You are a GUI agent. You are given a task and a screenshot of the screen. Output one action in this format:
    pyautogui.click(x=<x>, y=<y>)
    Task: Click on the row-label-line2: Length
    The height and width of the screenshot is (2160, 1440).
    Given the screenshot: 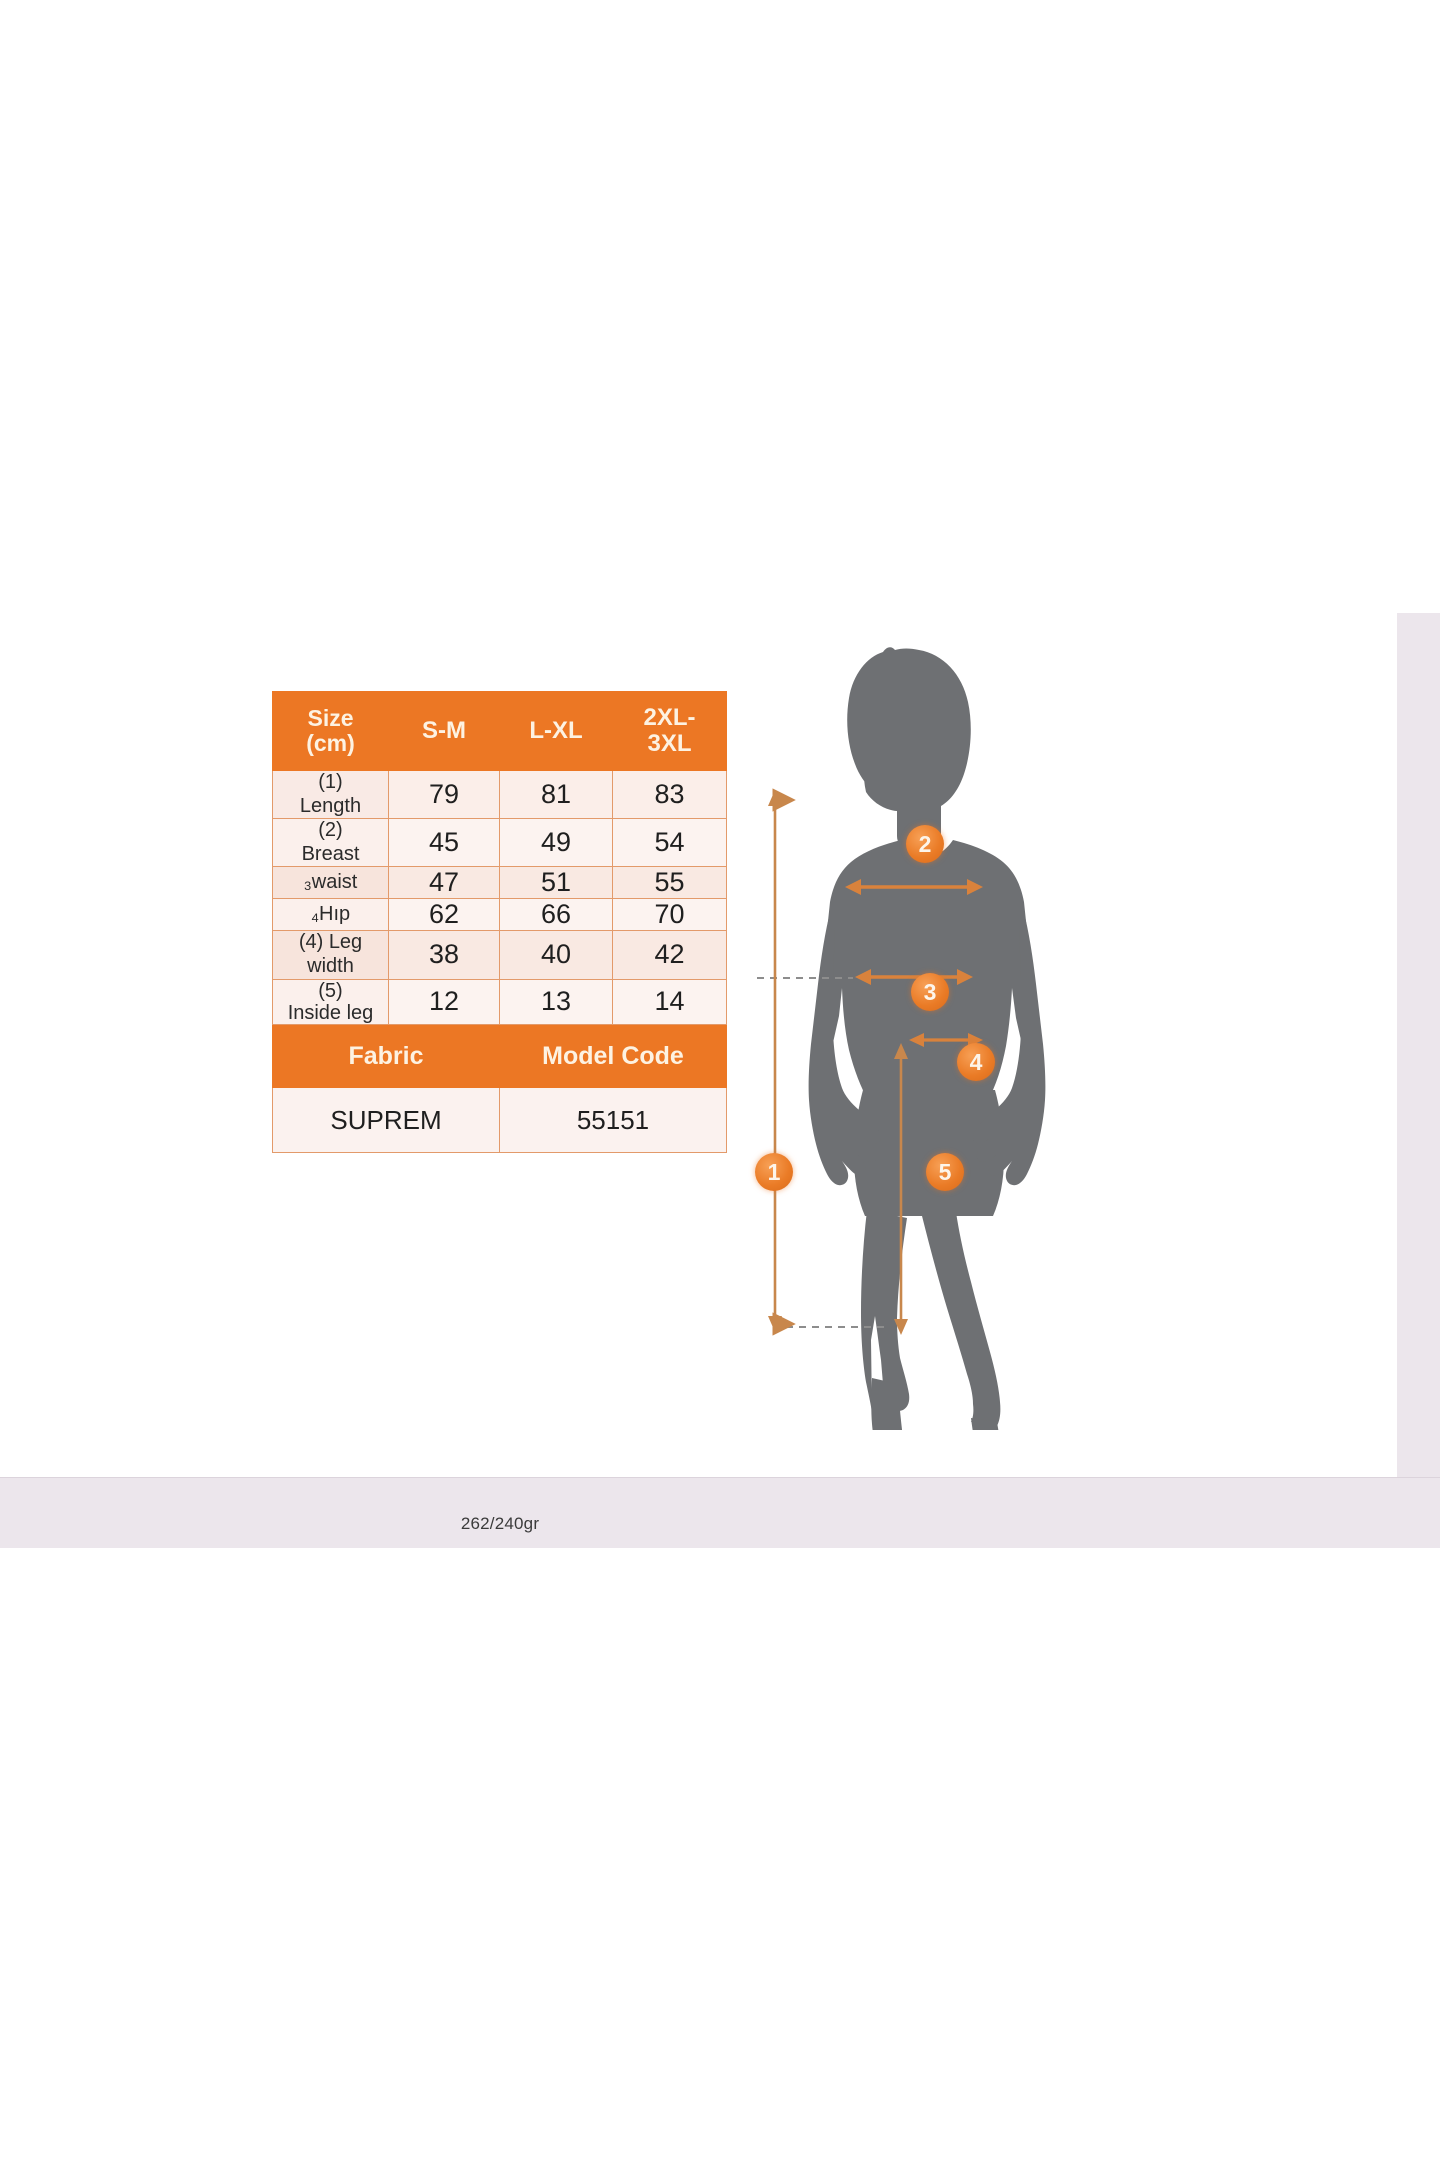 What is the action you would take?
    pyautogui.click(x=330, y=805)
    